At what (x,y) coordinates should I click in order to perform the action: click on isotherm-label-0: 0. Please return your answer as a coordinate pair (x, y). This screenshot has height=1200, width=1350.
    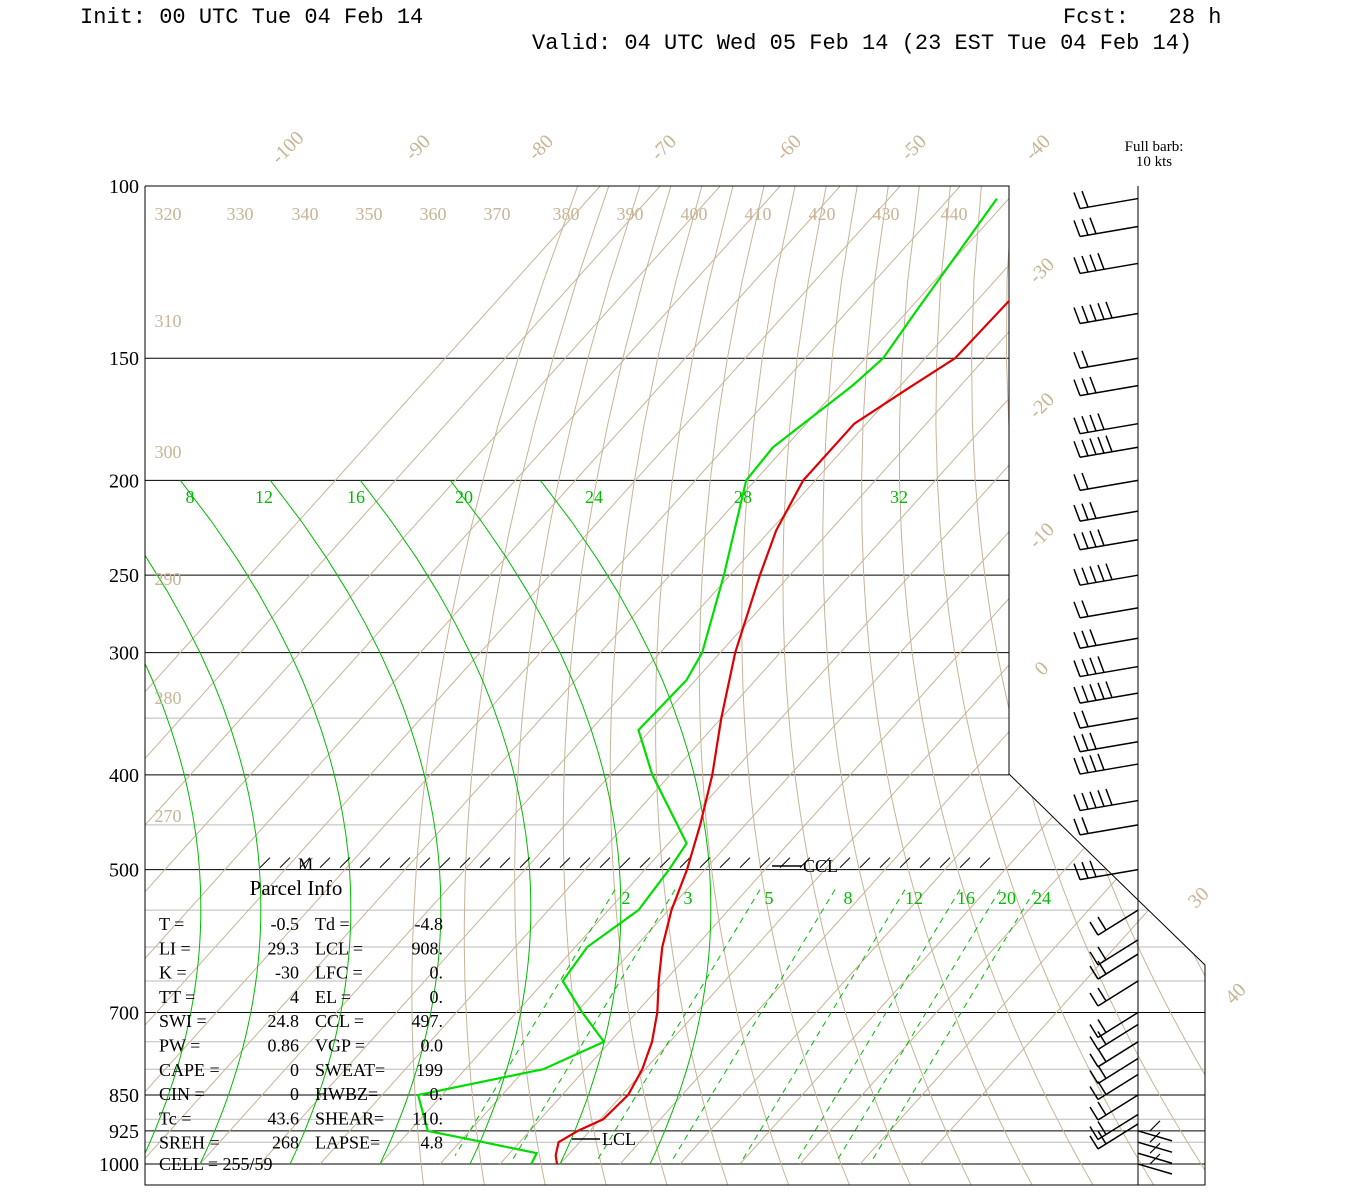
    Looking at the image, I should click on (1041, 668).